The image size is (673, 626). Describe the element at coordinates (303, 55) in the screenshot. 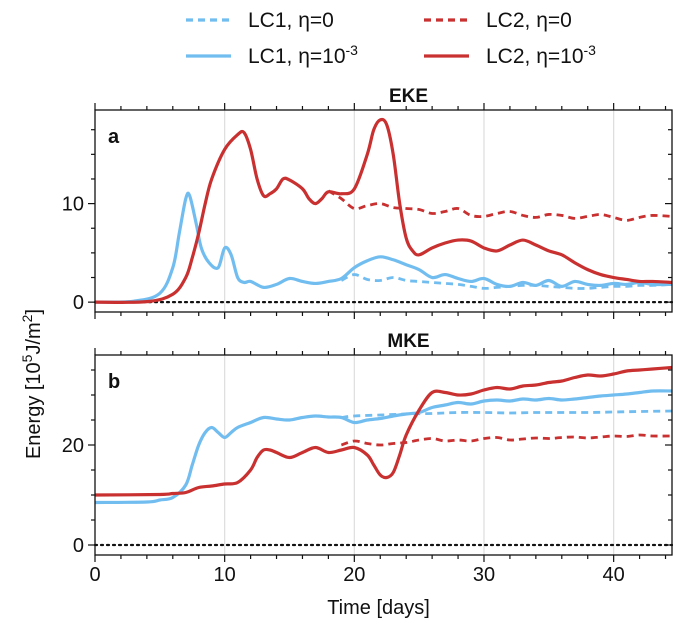

I see `legend-label-lc1-eta3: LC1, η=10-3` at that location.